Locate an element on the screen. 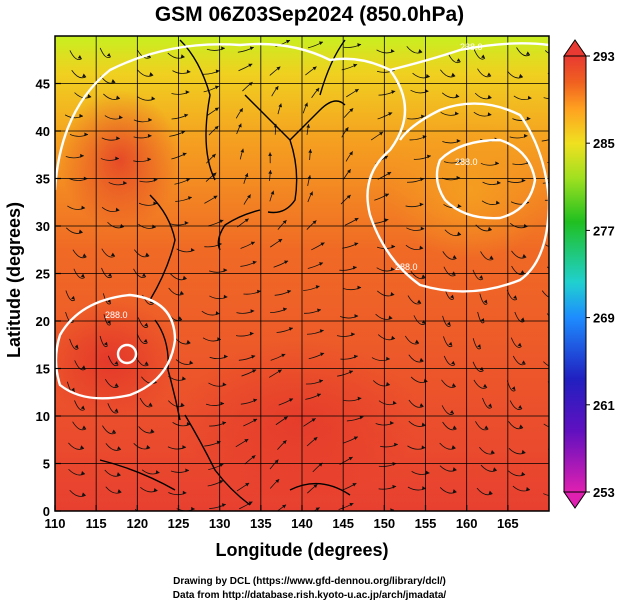 The width and height of the screenshot is (619, 605). colorbar: 293 285 277 269 261 253 is located at coordinates (589, 274).